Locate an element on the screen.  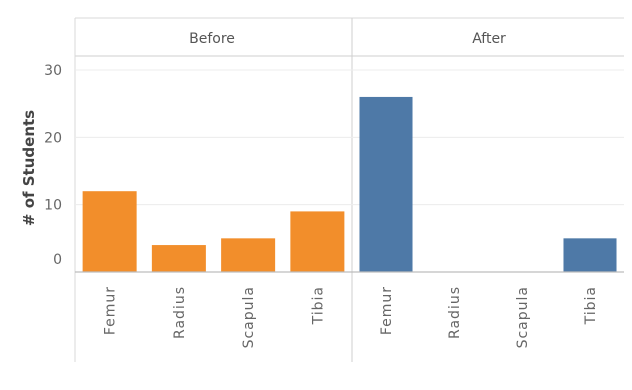
bar-before-tibia is located at coordinates (317, 241).